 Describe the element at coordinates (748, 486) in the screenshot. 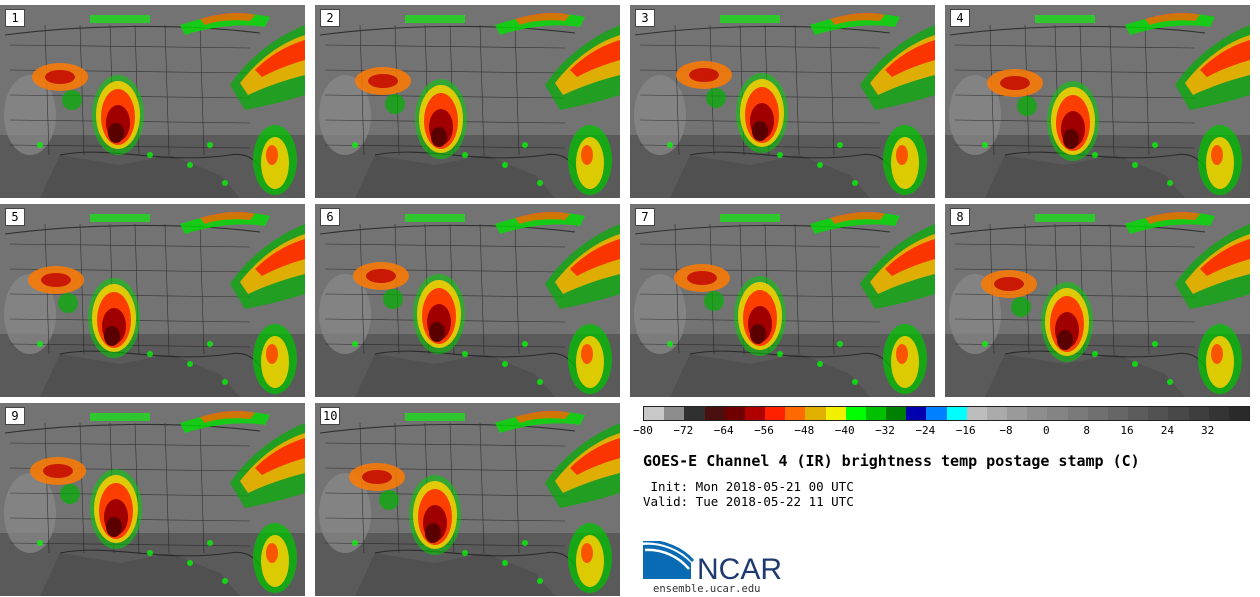

I see `init-time: Init: Mon 2018-05-21 00 UTC` at that location.